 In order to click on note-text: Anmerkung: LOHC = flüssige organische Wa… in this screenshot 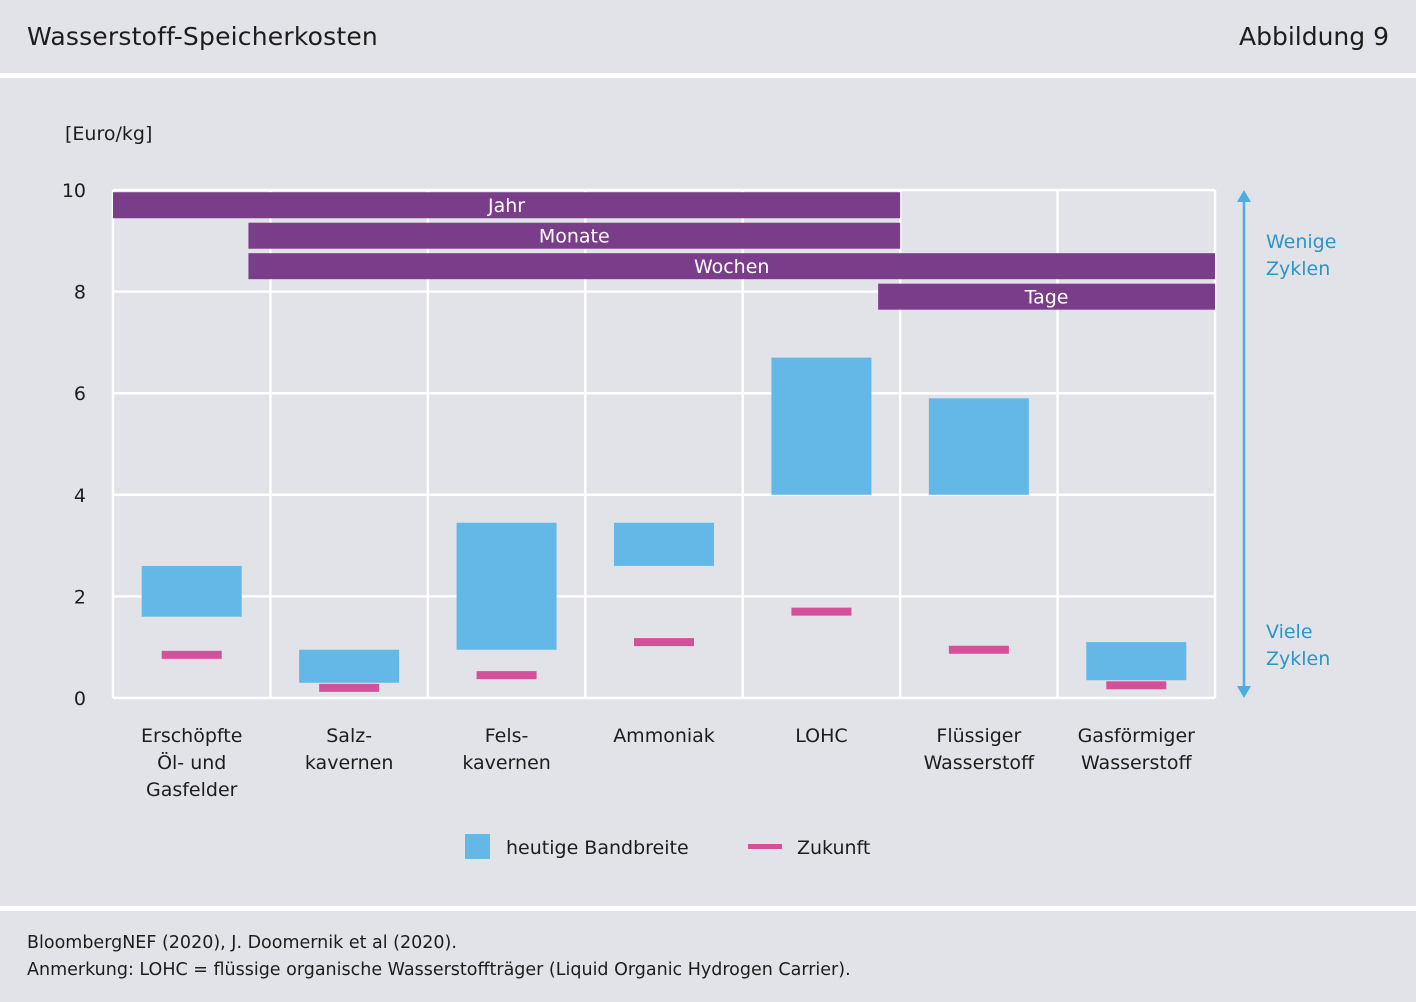, I will do `click(439, 970)`.